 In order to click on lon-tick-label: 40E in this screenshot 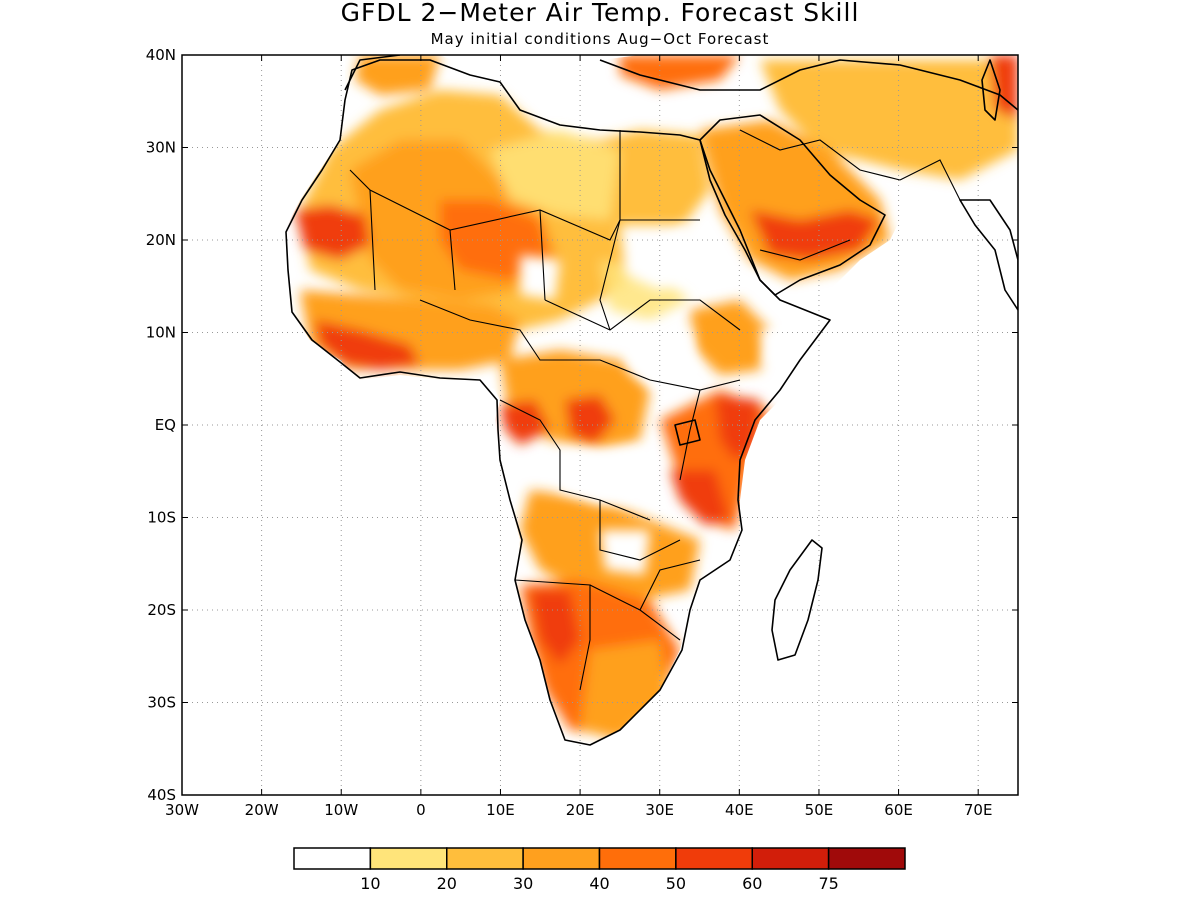, I will do `click(739, 810)`.